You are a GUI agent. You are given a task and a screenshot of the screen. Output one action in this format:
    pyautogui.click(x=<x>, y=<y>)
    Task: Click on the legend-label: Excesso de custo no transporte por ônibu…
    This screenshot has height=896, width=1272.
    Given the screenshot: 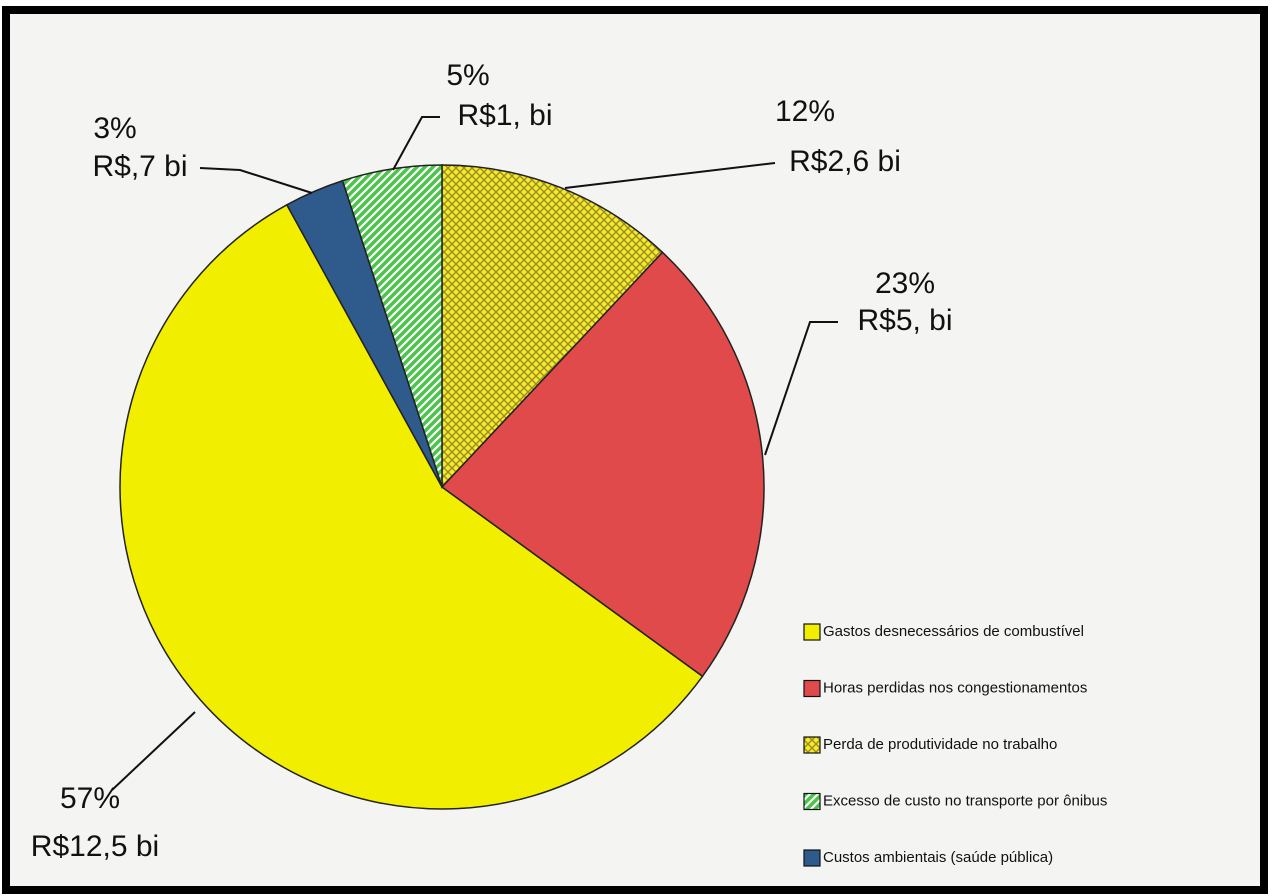 What is the action you would take?
    pyautogui.click(x=965, y=800)
    